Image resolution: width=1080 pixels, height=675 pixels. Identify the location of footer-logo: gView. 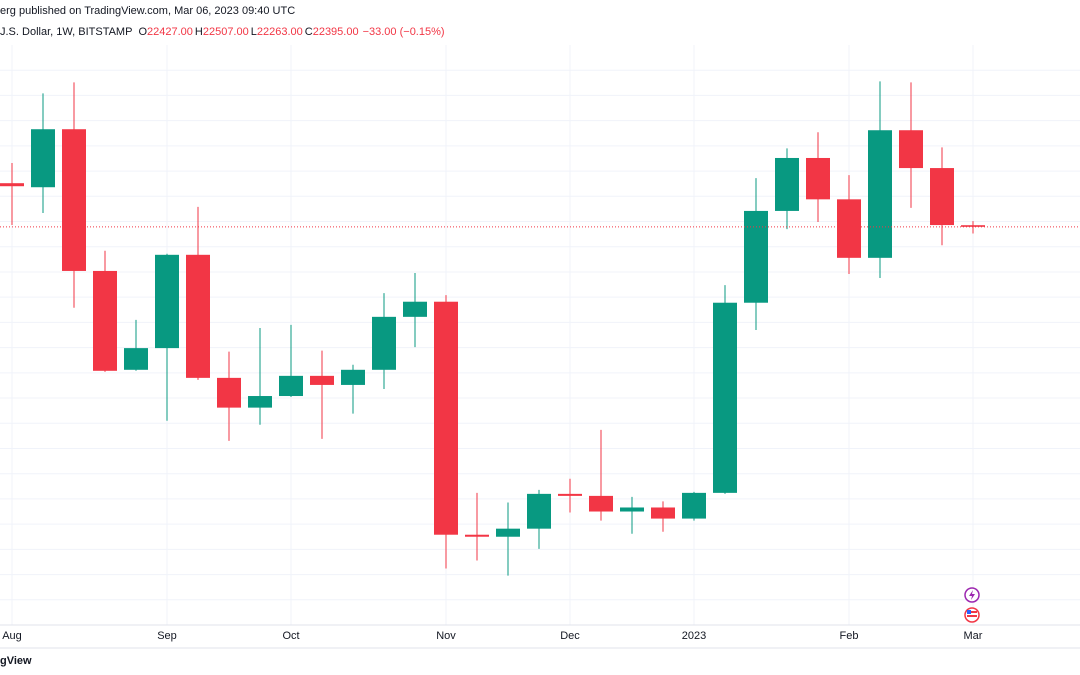
(16, 661).